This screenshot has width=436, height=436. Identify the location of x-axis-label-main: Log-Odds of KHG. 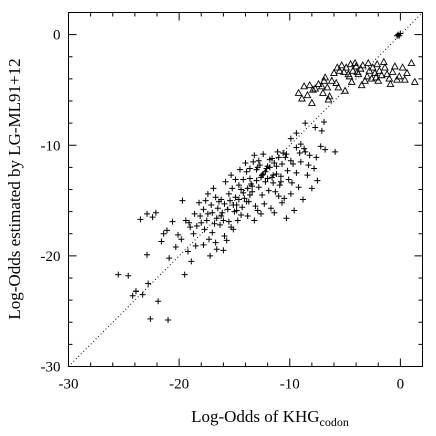
(255, 416).